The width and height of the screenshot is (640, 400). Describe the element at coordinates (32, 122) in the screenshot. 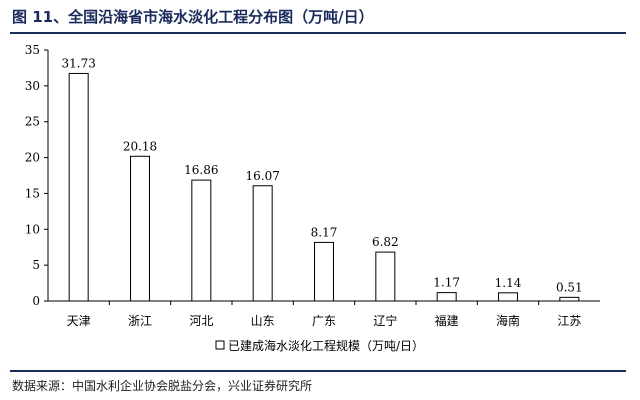

I see `y-tick-label: 25` at that location.